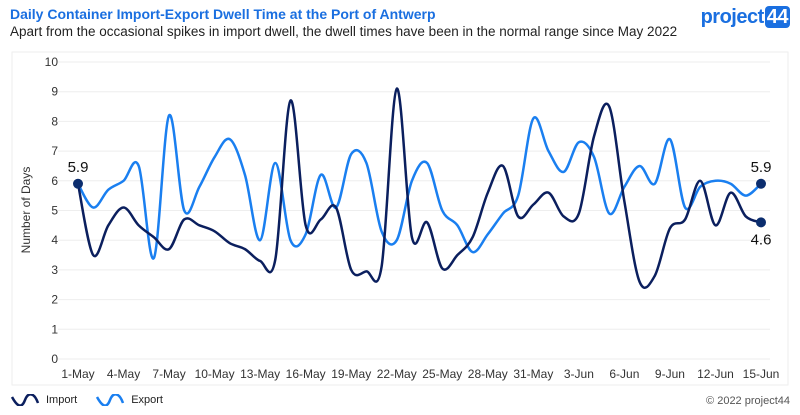  What do you see at coordinates (533, 374) in the screenshot?
I see `x-tick-label: 31-May` at bounding box center [533, 374].